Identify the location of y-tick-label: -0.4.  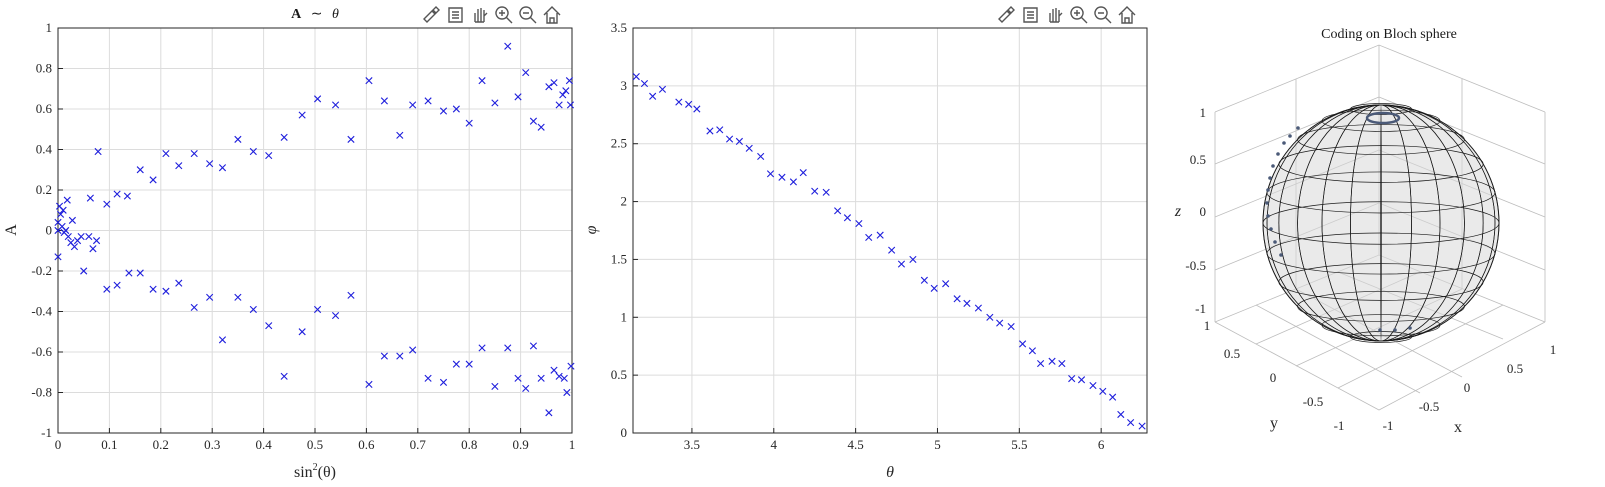
(41, 311).